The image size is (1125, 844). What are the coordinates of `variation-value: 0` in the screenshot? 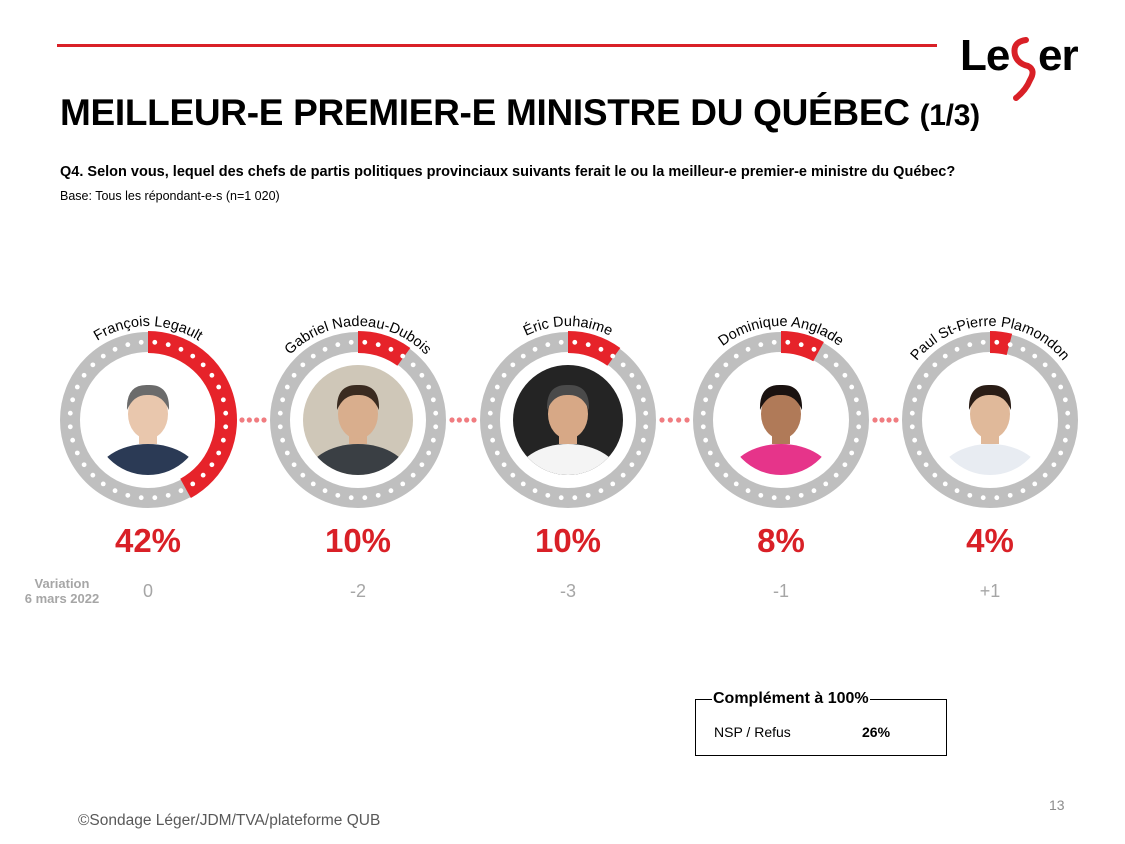 It's located at (148, 591).